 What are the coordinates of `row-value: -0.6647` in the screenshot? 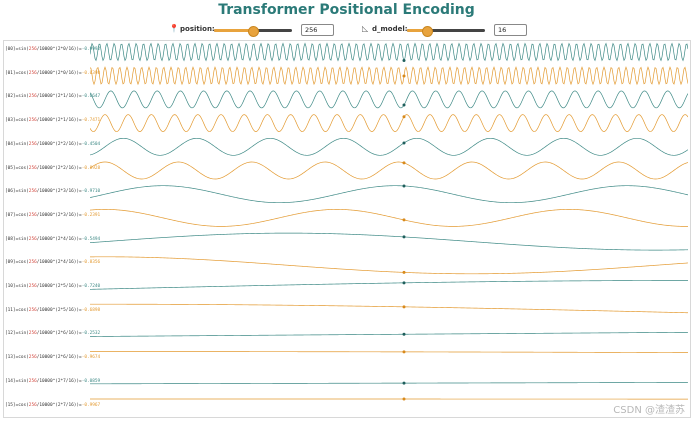 It's located at (91, 97).